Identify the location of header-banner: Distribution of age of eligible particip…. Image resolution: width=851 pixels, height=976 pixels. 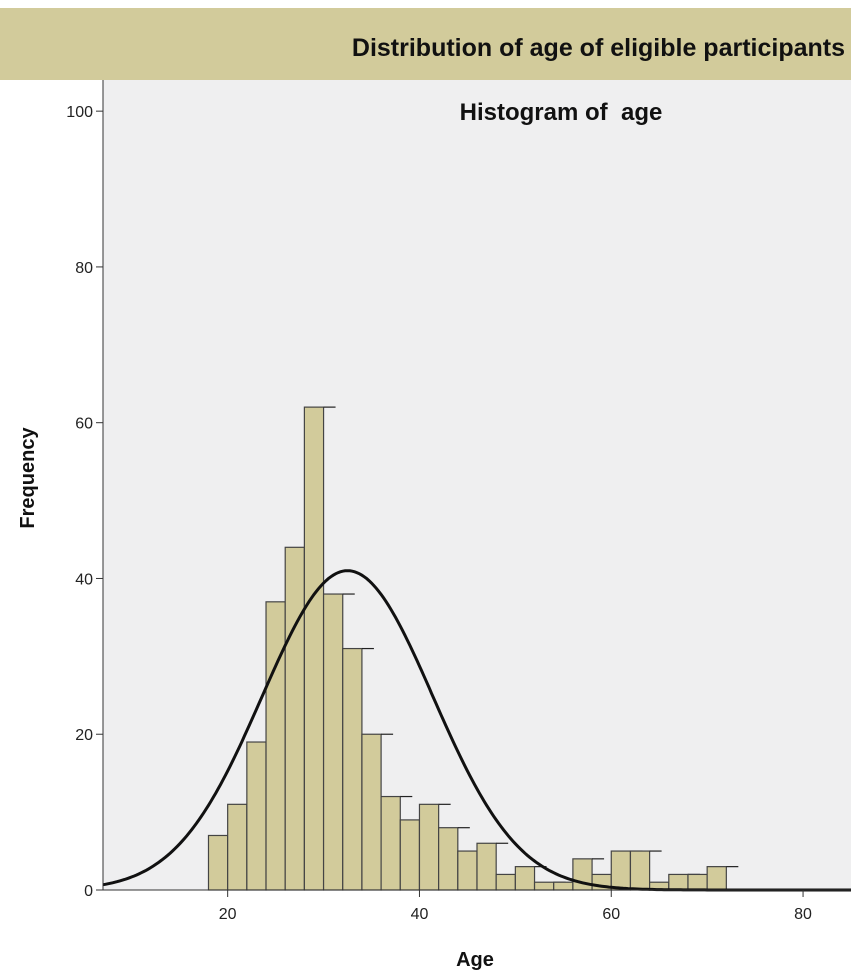
(425, 44).